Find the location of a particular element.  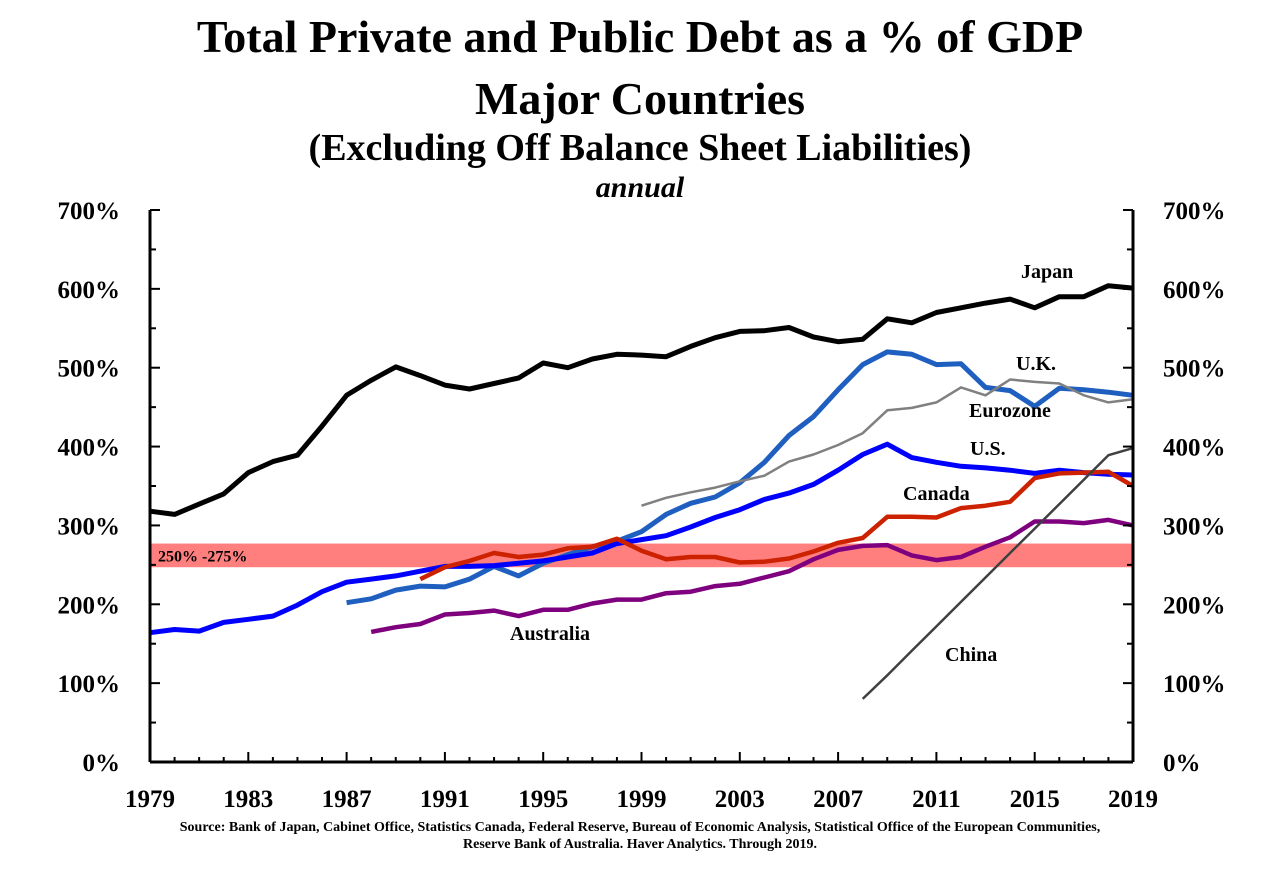

x-tick-label: 2019 is located at coordinates (1133, 799).